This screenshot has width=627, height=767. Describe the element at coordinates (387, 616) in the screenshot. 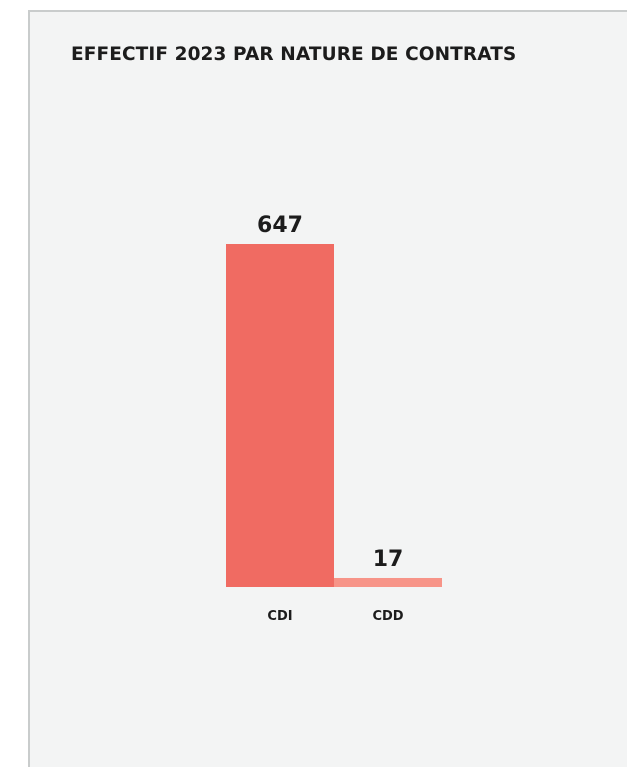

I see `category-label-cdd: CDD` at that location.